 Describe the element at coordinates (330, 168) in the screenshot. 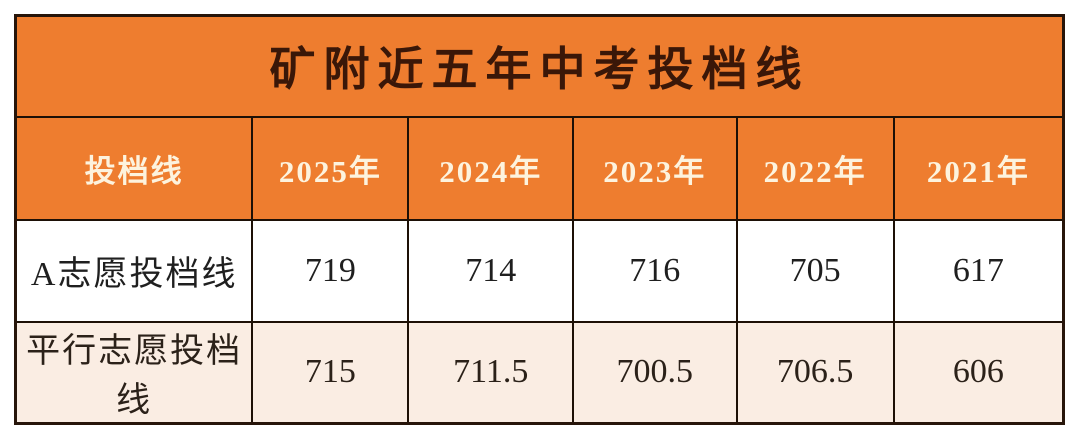

I see `column-header-2025: 2025年` at that location.